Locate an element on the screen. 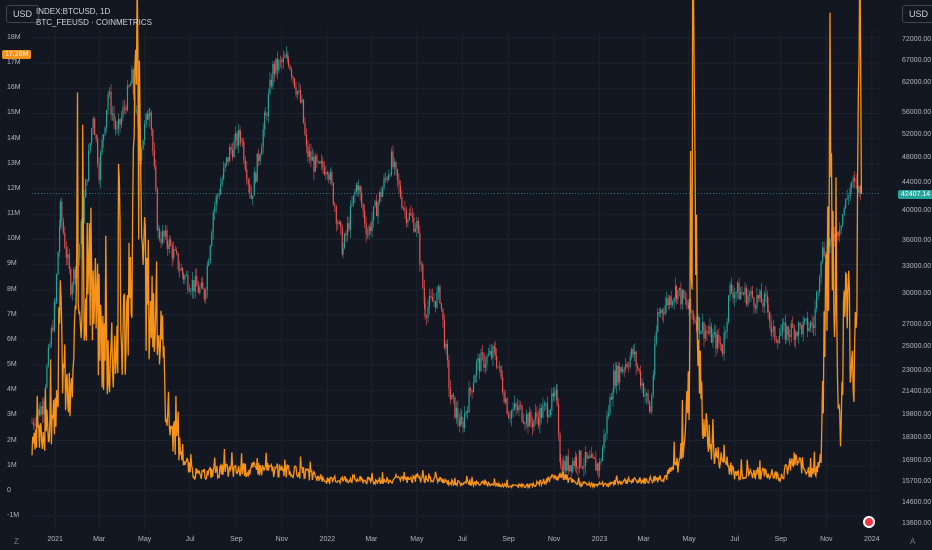 Image resolution: width=932 pixels, height=550 pixels. event-marker-icon is located at coordinates (869, 522).